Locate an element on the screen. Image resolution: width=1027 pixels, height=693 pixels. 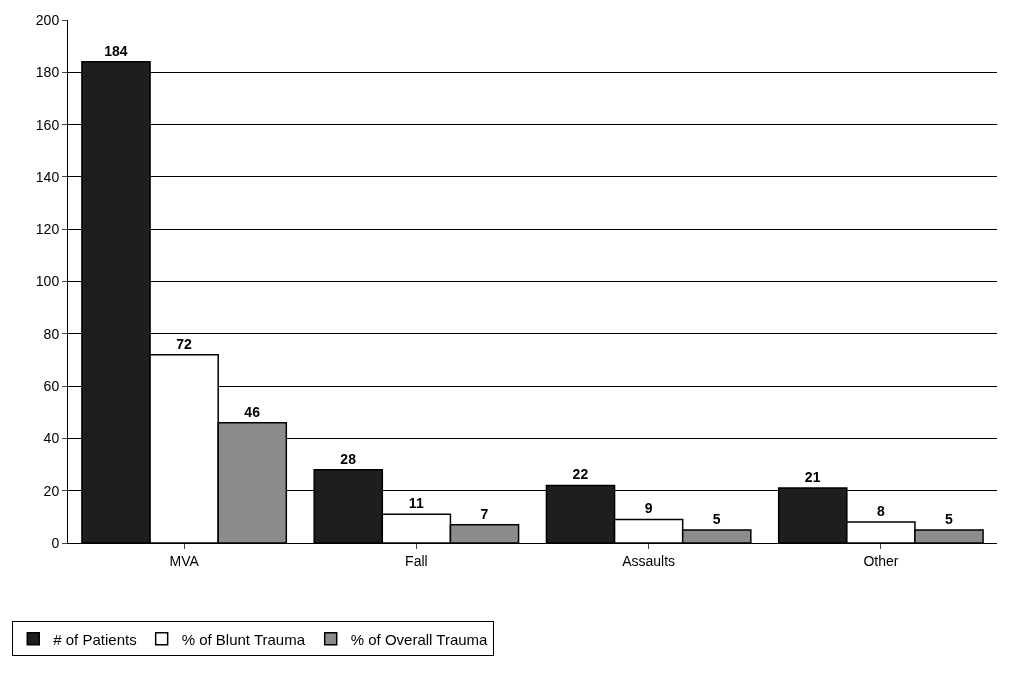
legend-label: # of Patients is located at coordinates (95, 639).